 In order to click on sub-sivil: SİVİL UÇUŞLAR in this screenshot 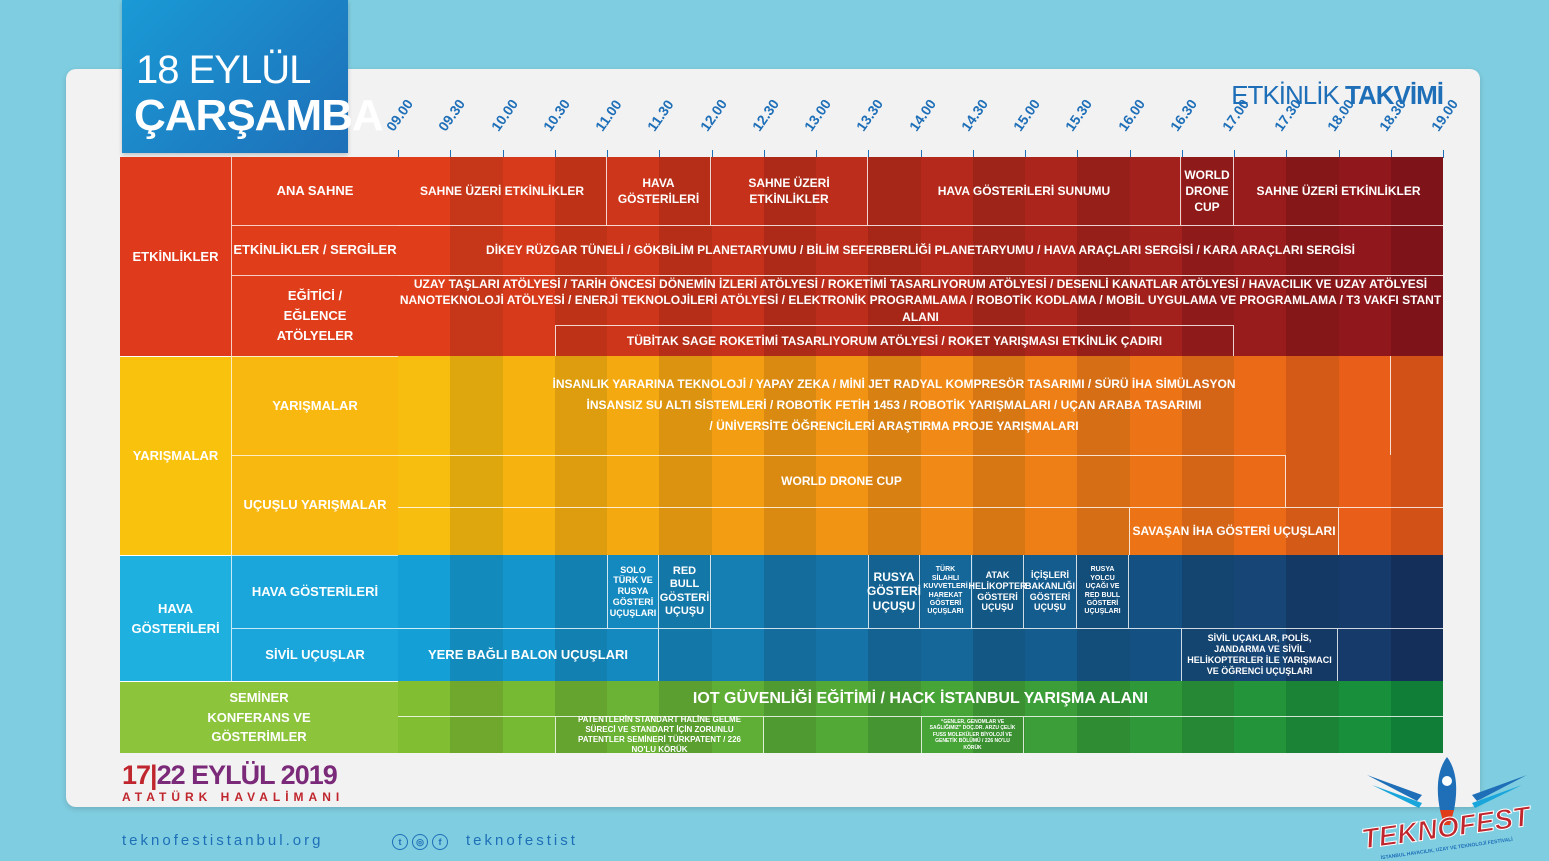, I will do `click(314, 654)`.